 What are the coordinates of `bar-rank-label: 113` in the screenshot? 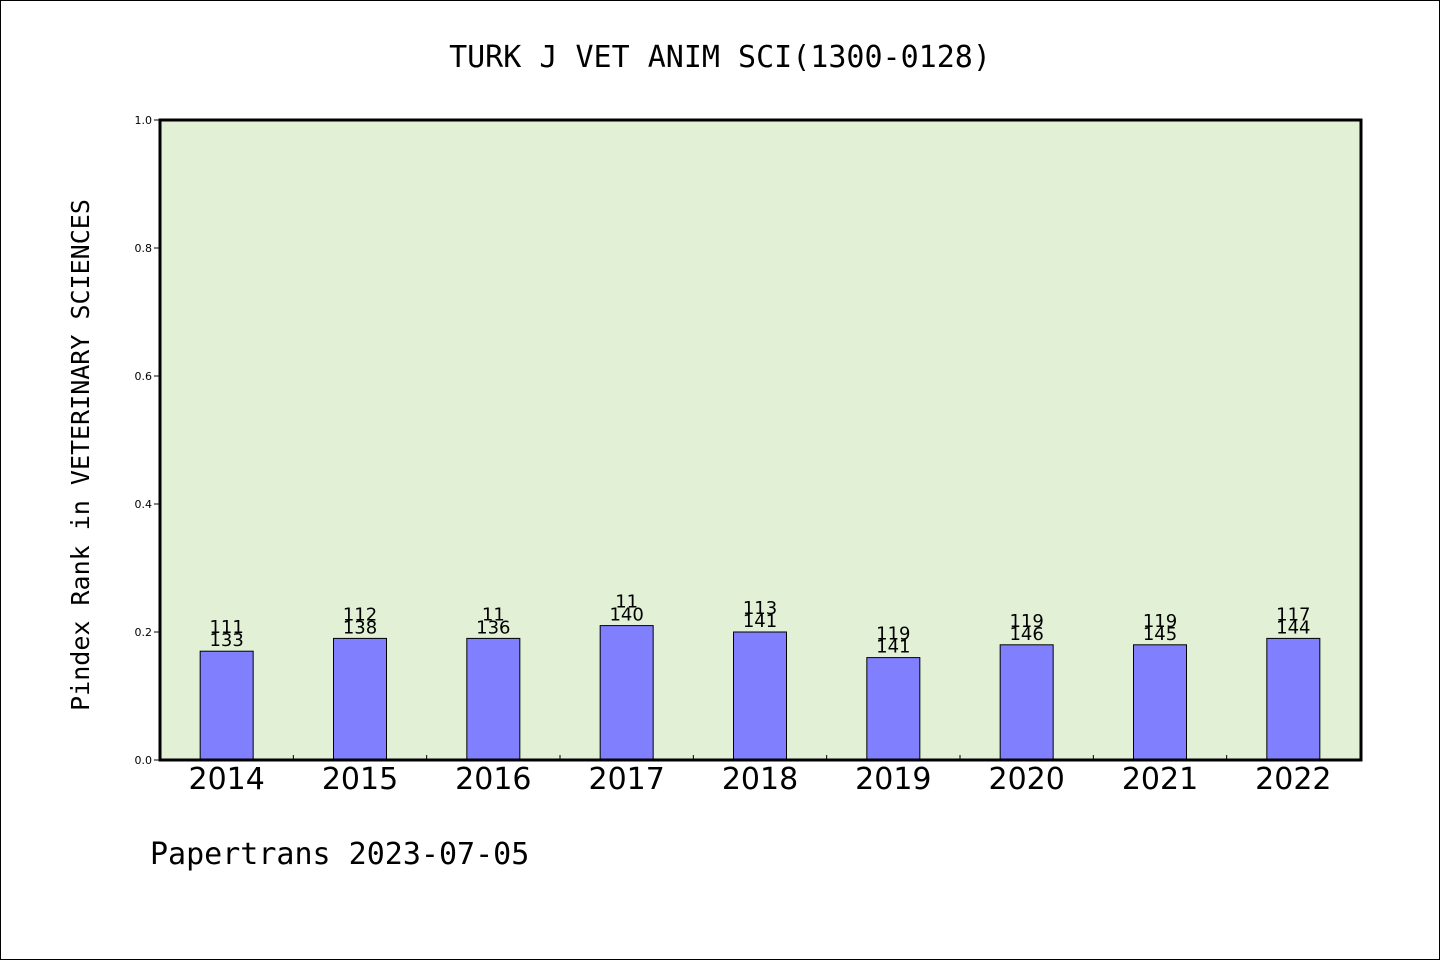 It's located at (760, 608).